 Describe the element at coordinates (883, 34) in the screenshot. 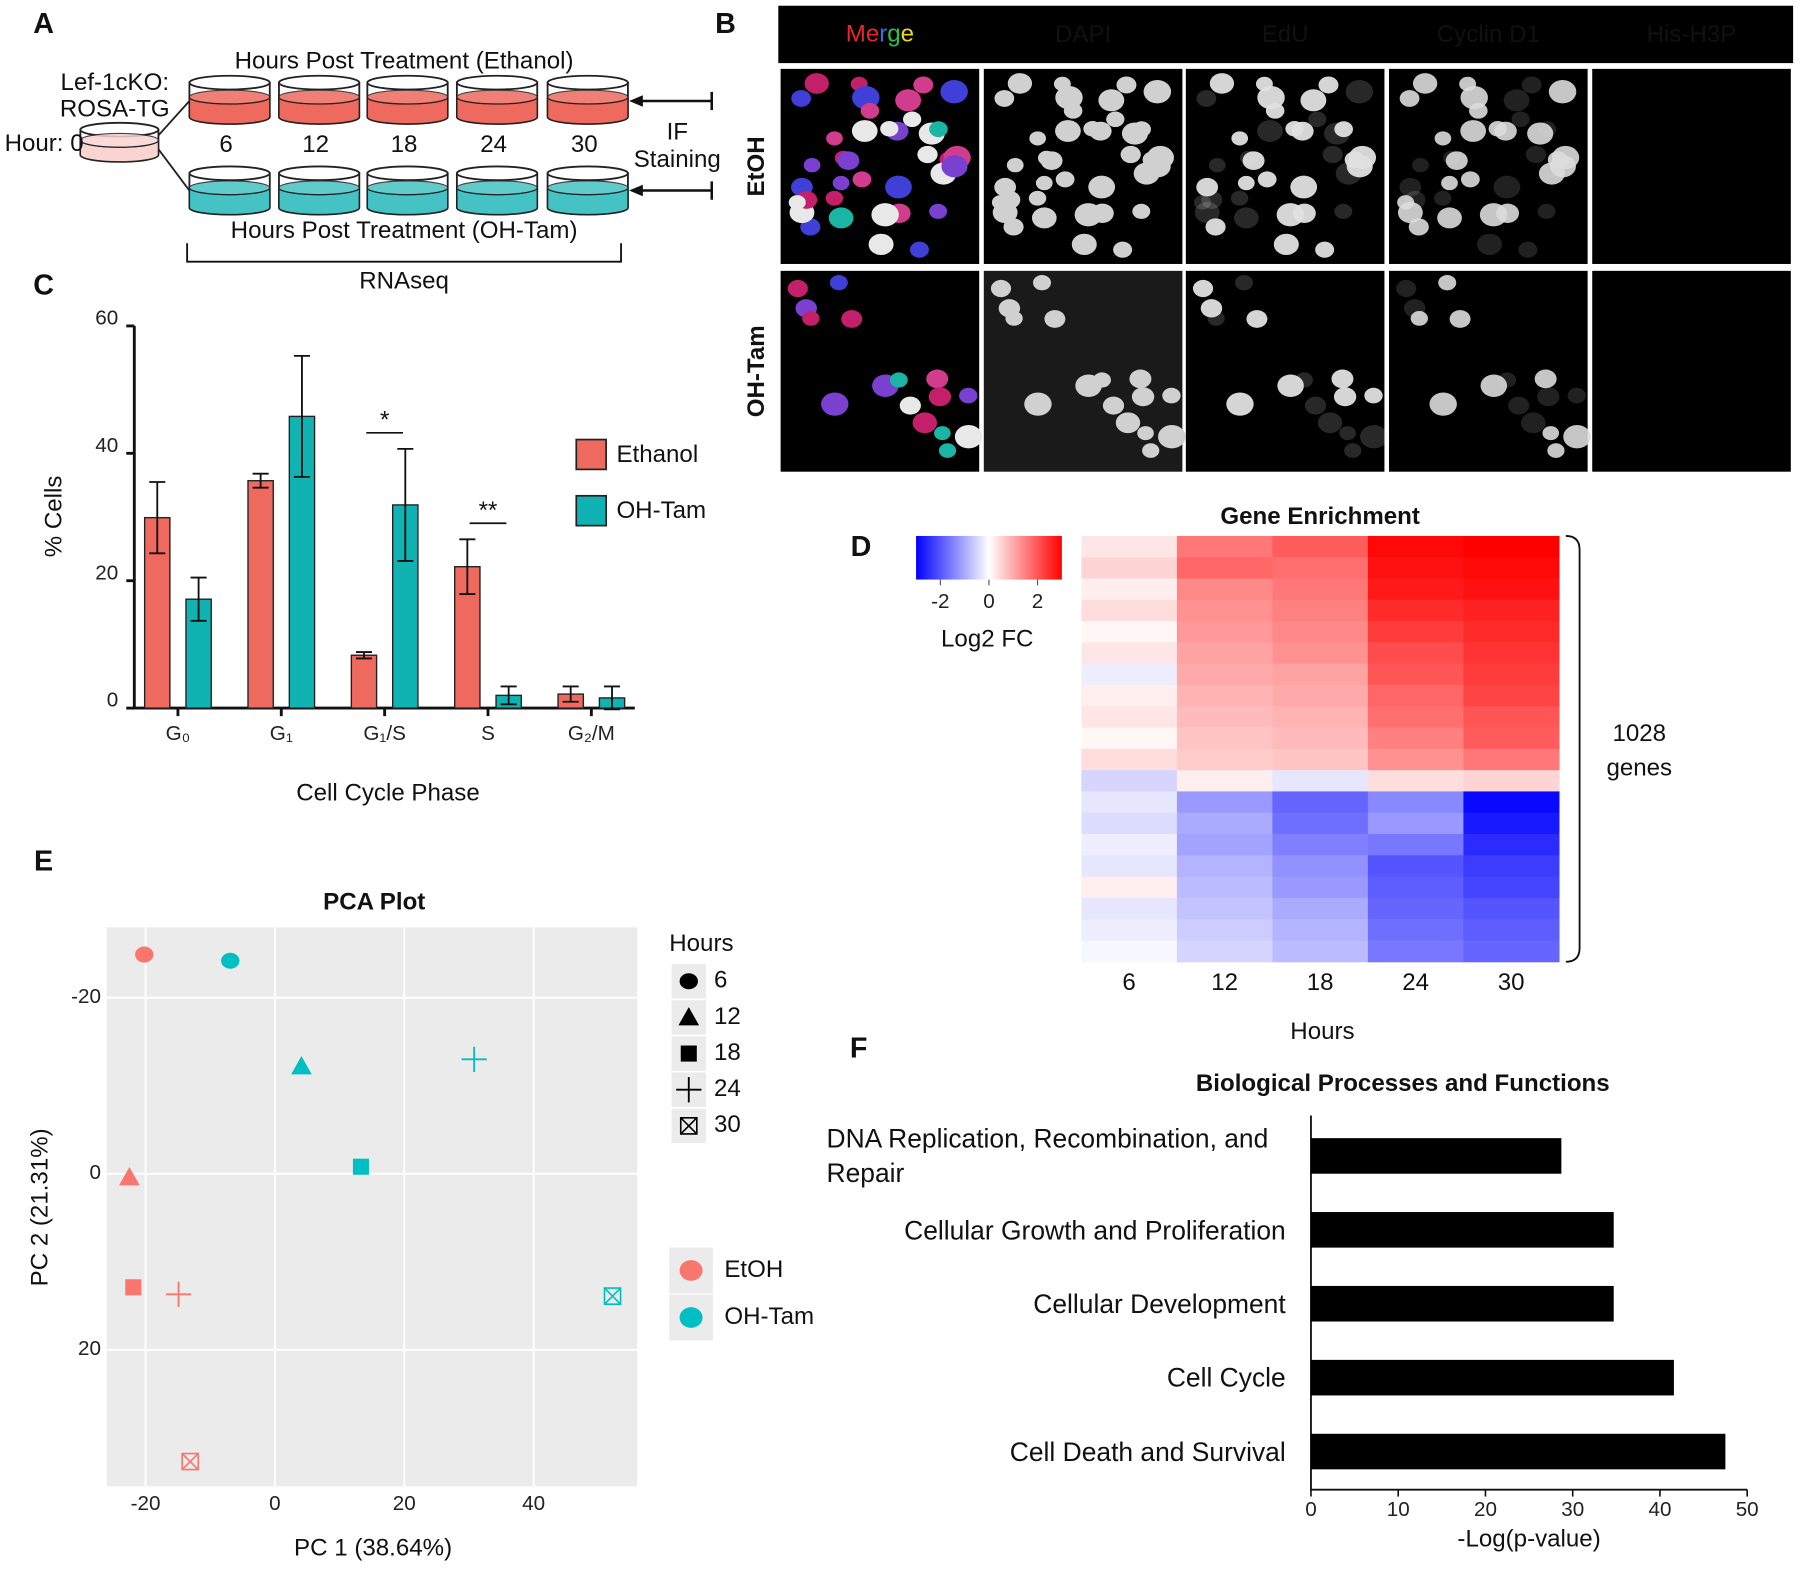

I see `channel-letter: r` at that location.